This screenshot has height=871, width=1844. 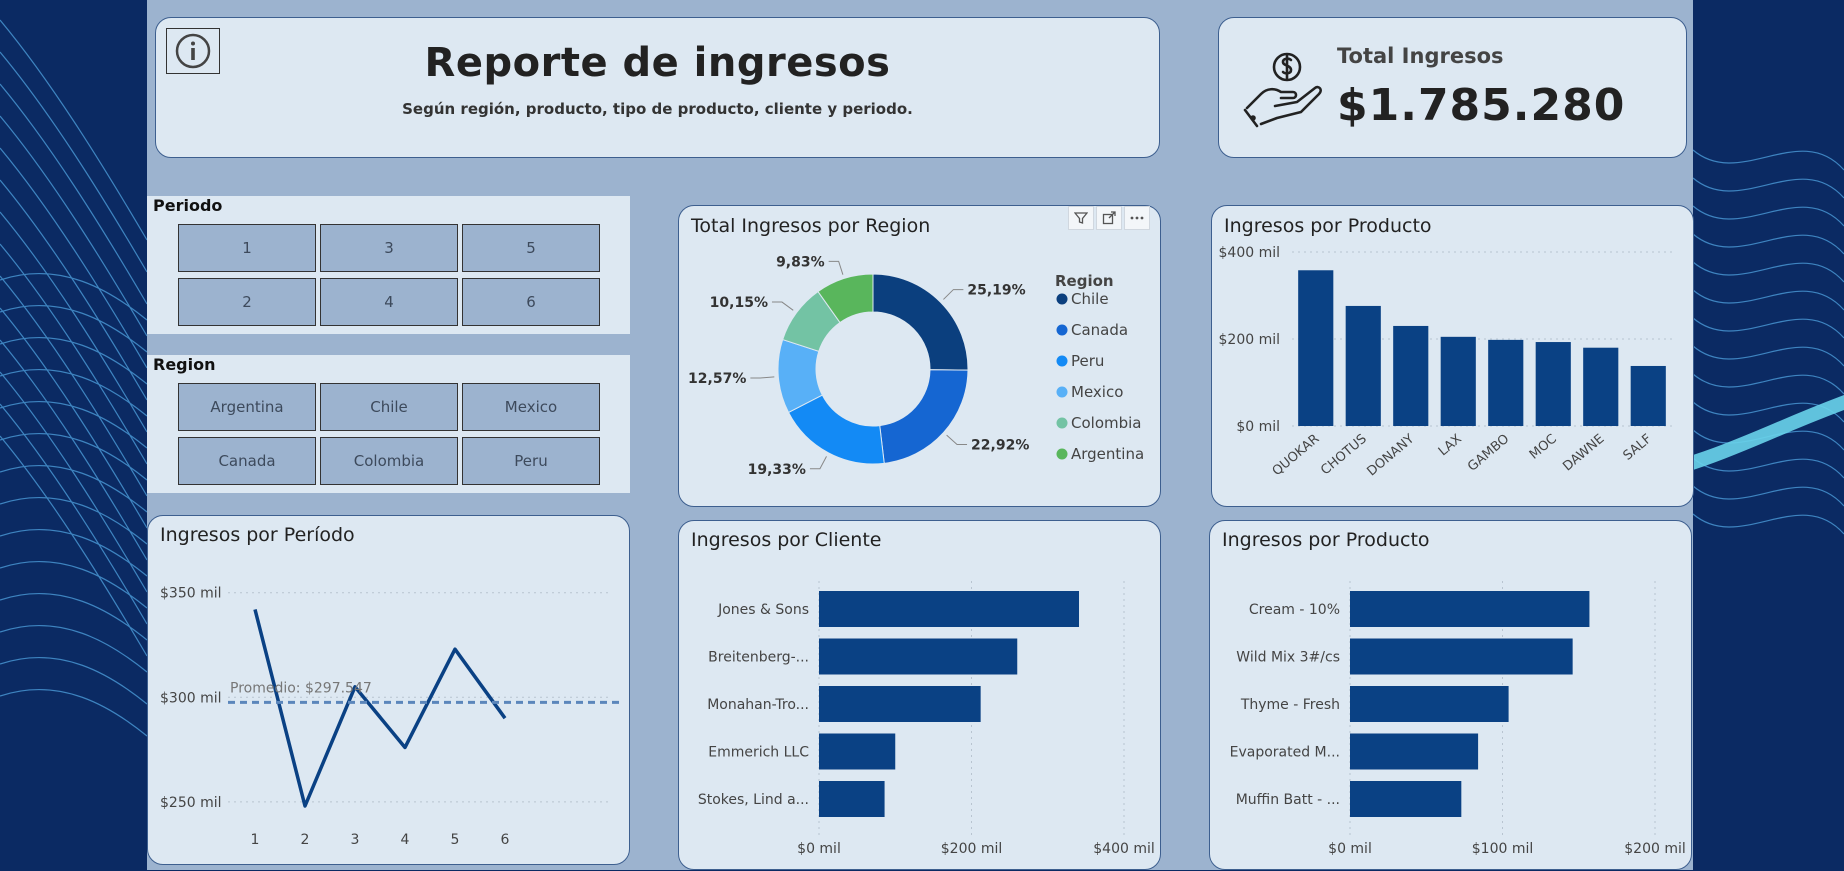 I want to click on y-tick-label: $0 mil, so click(x=1258, y=427).